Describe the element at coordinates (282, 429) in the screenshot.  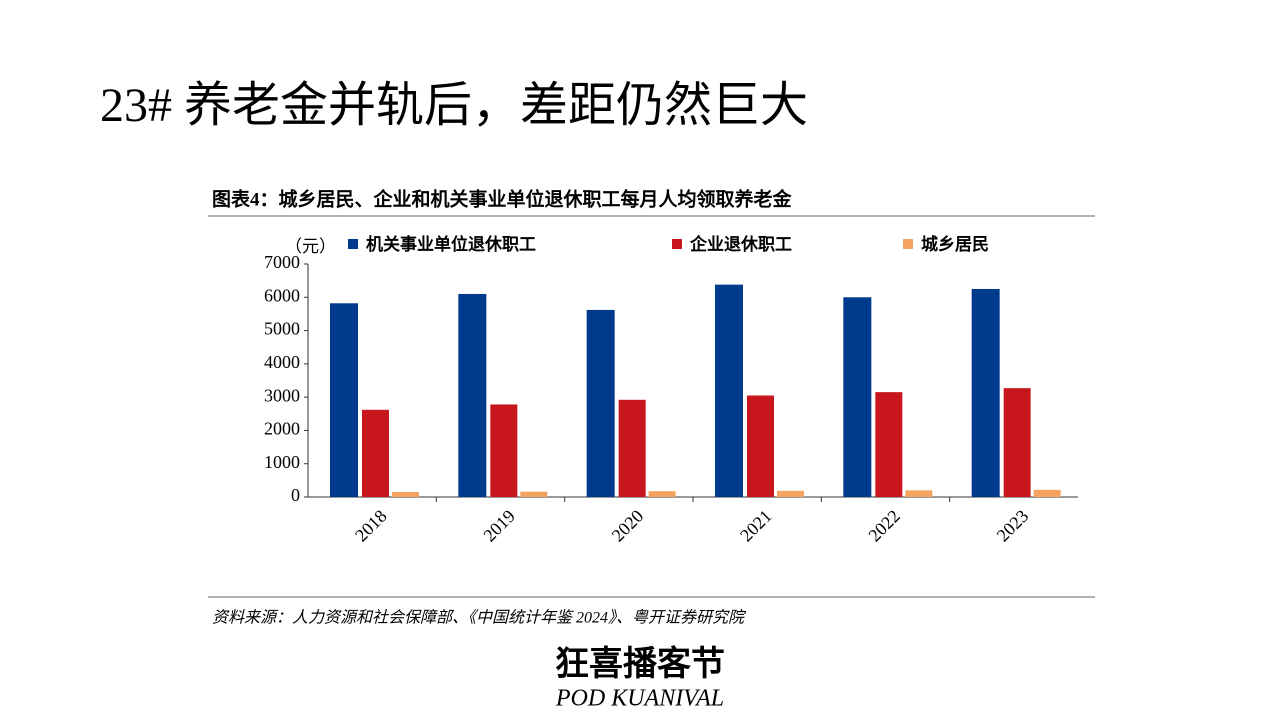
I see `y-tick-label: 2000` at that location.